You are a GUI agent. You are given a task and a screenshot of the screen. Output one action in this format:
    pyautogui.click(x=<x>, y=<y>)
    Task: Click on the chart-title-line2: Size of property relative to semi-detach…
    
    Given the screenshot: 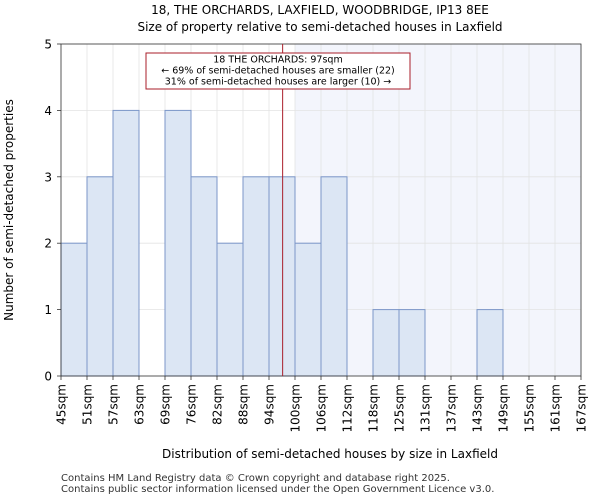 What is the action you would take?
    pyautogui.click(x=319, y=27)
    